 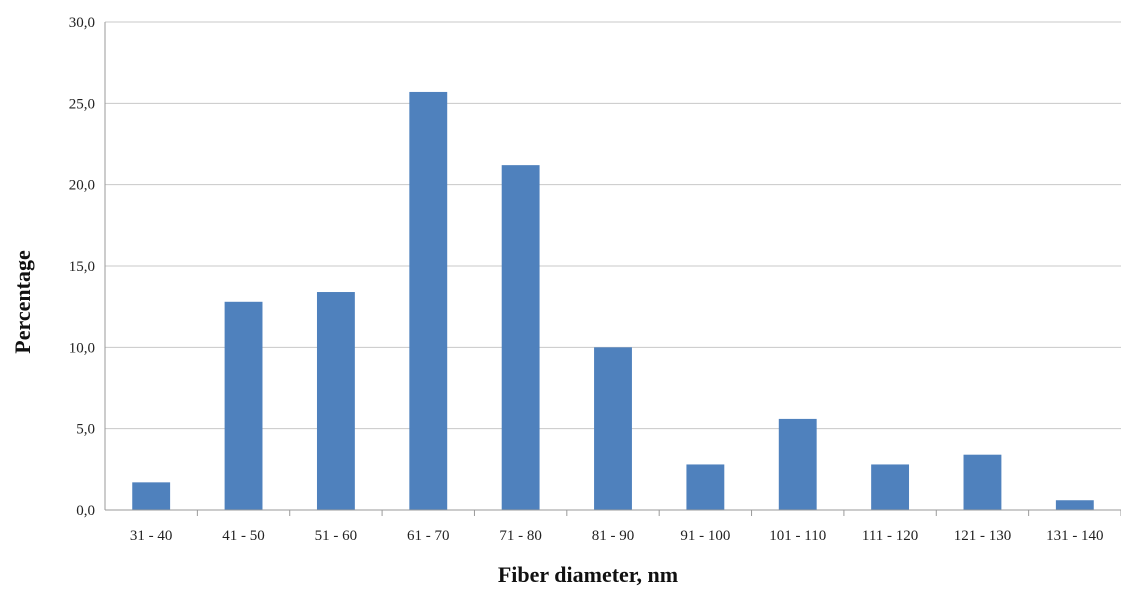 I want to click on x-tick-label: 71 - 80, so click(x=520, y=536).